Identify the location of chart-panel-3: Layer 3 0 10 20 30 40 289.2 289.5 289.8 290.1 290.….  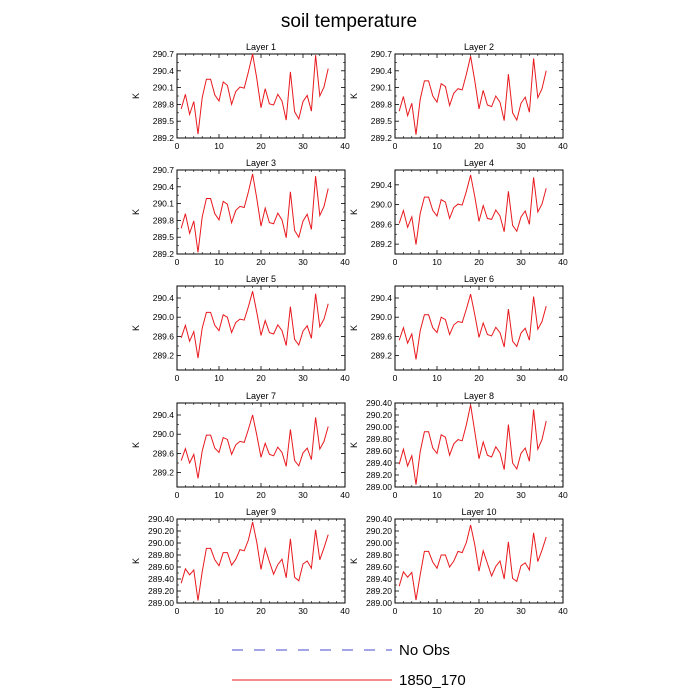
(240, 212).